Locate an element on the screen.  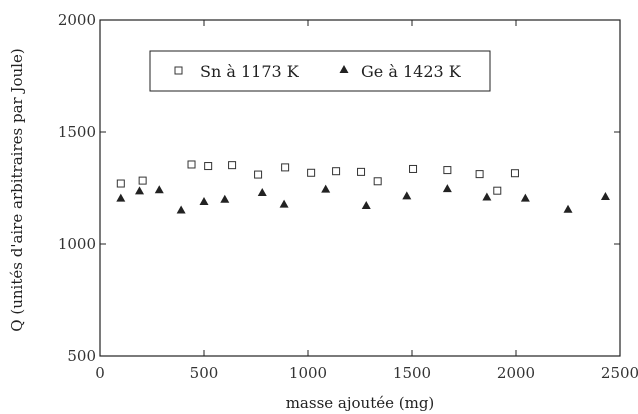
y-tick-label: 1500 is located at coordinates (77, 132).